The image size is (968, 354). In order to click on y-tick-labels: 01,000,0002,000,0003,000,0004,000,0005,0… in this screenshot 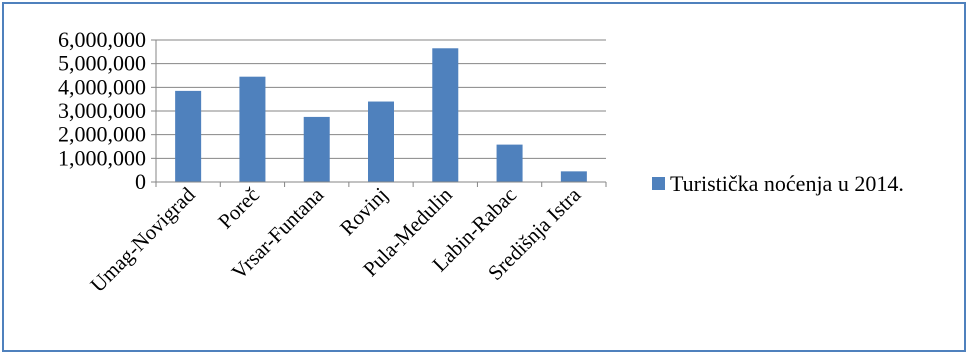, I will do `click(102, 110)`.